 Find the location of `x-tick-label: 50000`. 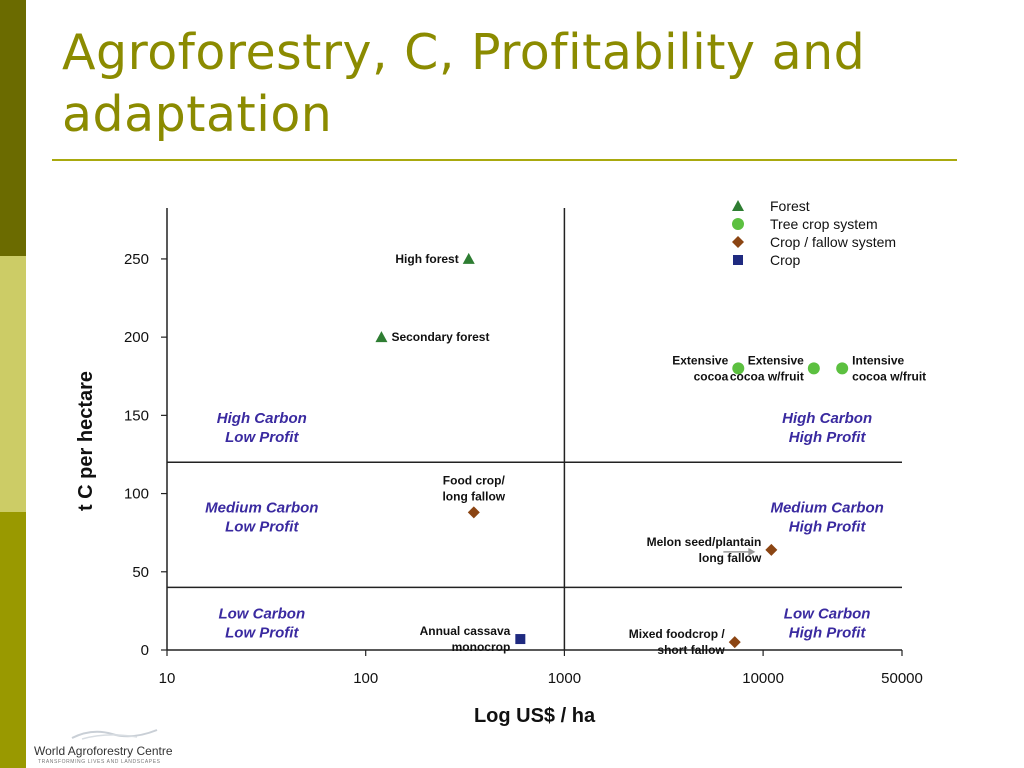

x-tick-label: 50000 is located at coordinates (902, 678).